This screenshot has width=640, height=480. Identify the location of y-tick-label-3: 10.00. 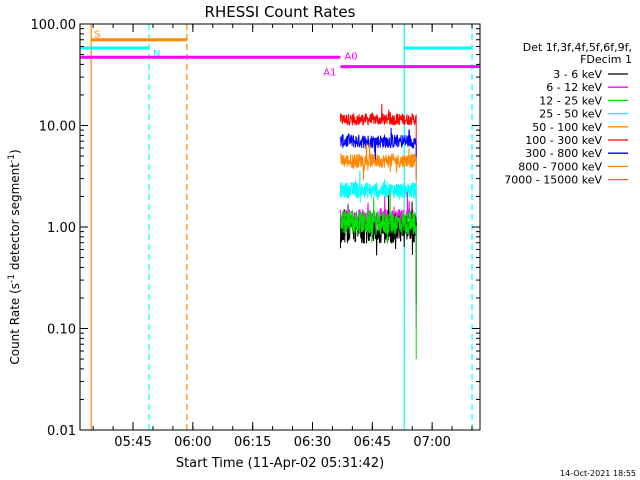
(57, 127).